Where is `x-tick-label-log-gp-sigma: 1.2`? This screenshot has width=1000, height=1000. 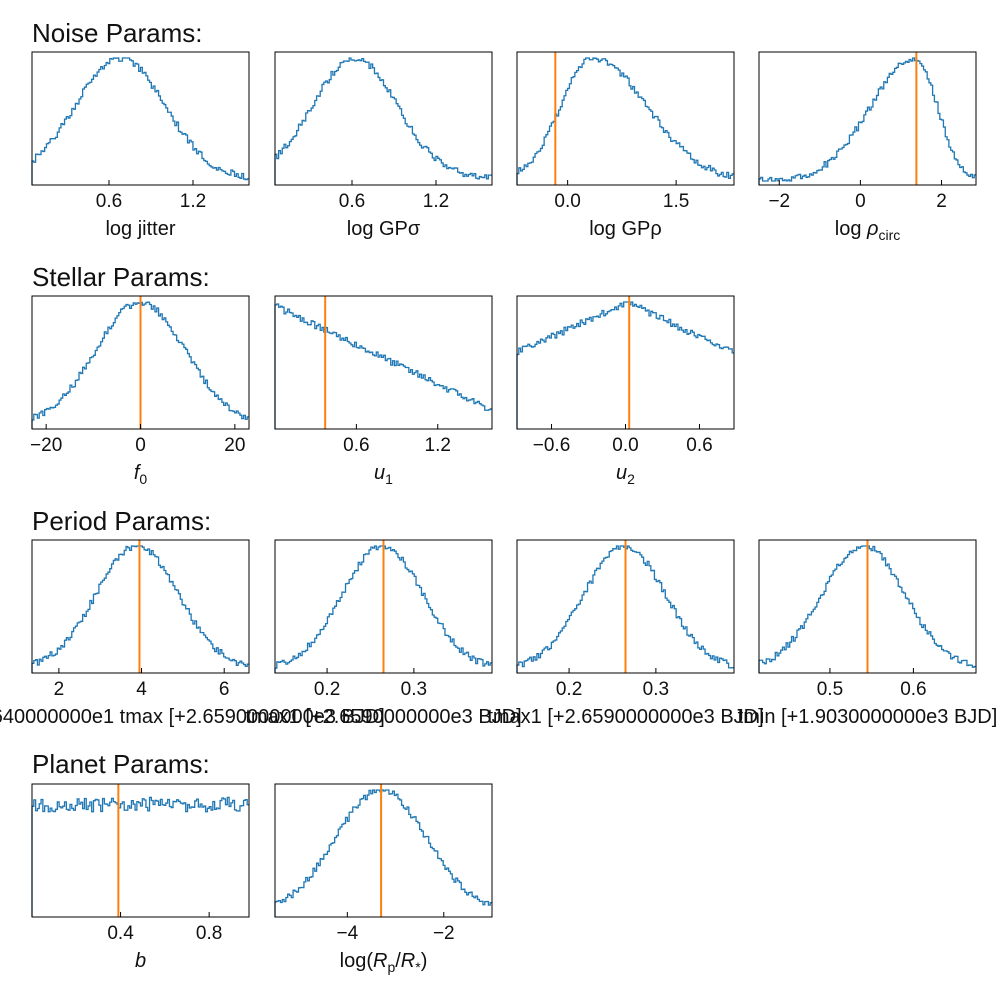 x-tick-label-log-gp-sigma: 1.2 is located at coordinates (436, 201).